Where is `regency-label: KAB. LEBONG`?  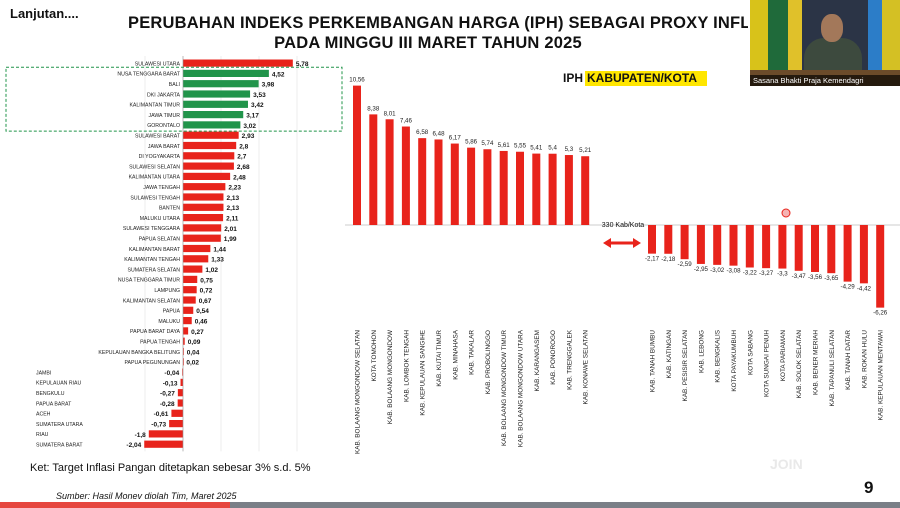 regency-label: KAB. LEBONG is located at coordinates (701, 351).